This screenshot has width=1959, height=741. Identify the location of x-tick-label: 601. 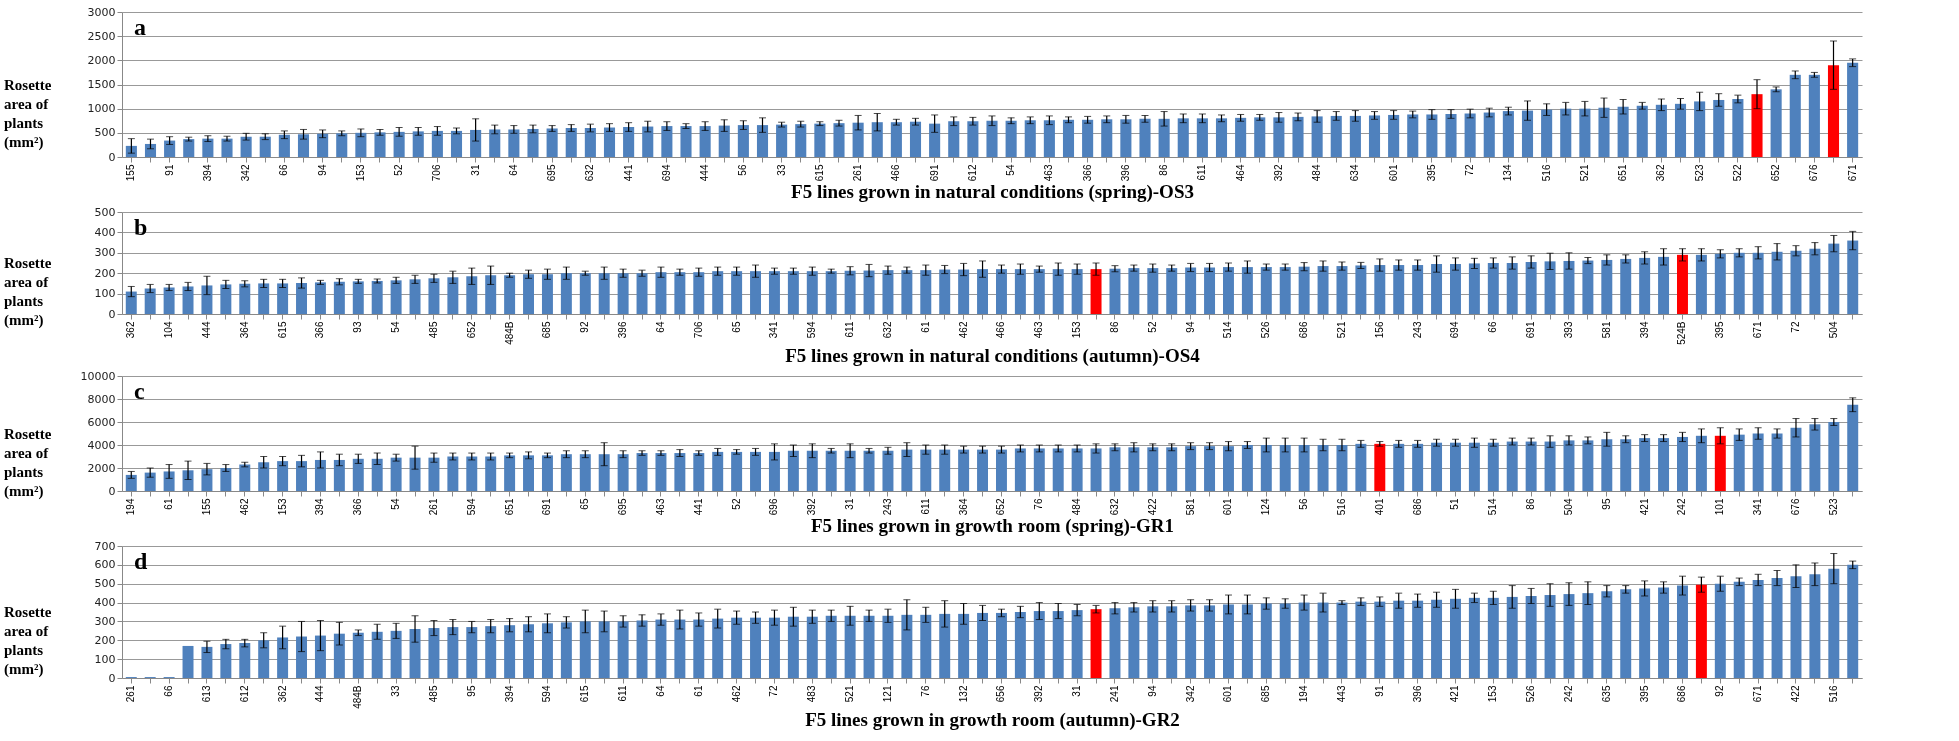
(1393, 173).